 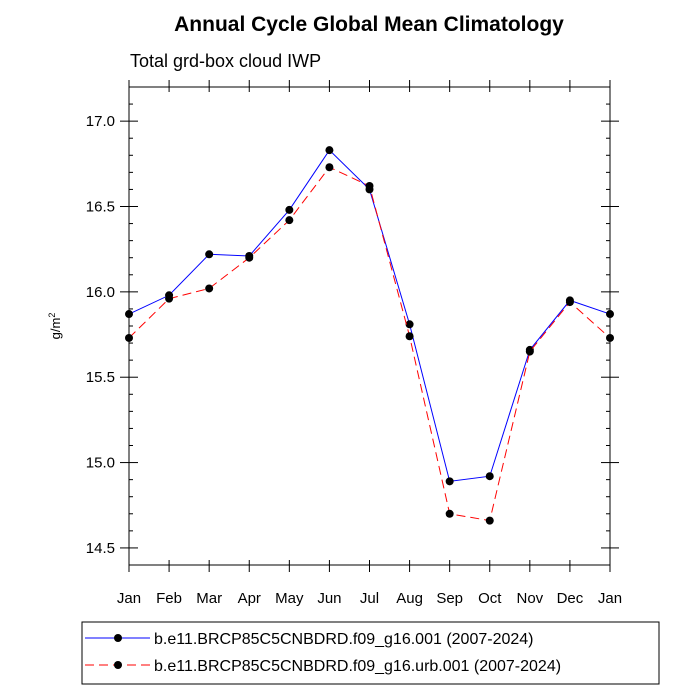 I want to click on y-tick-label: 16.5, so click(x=100, y=207).